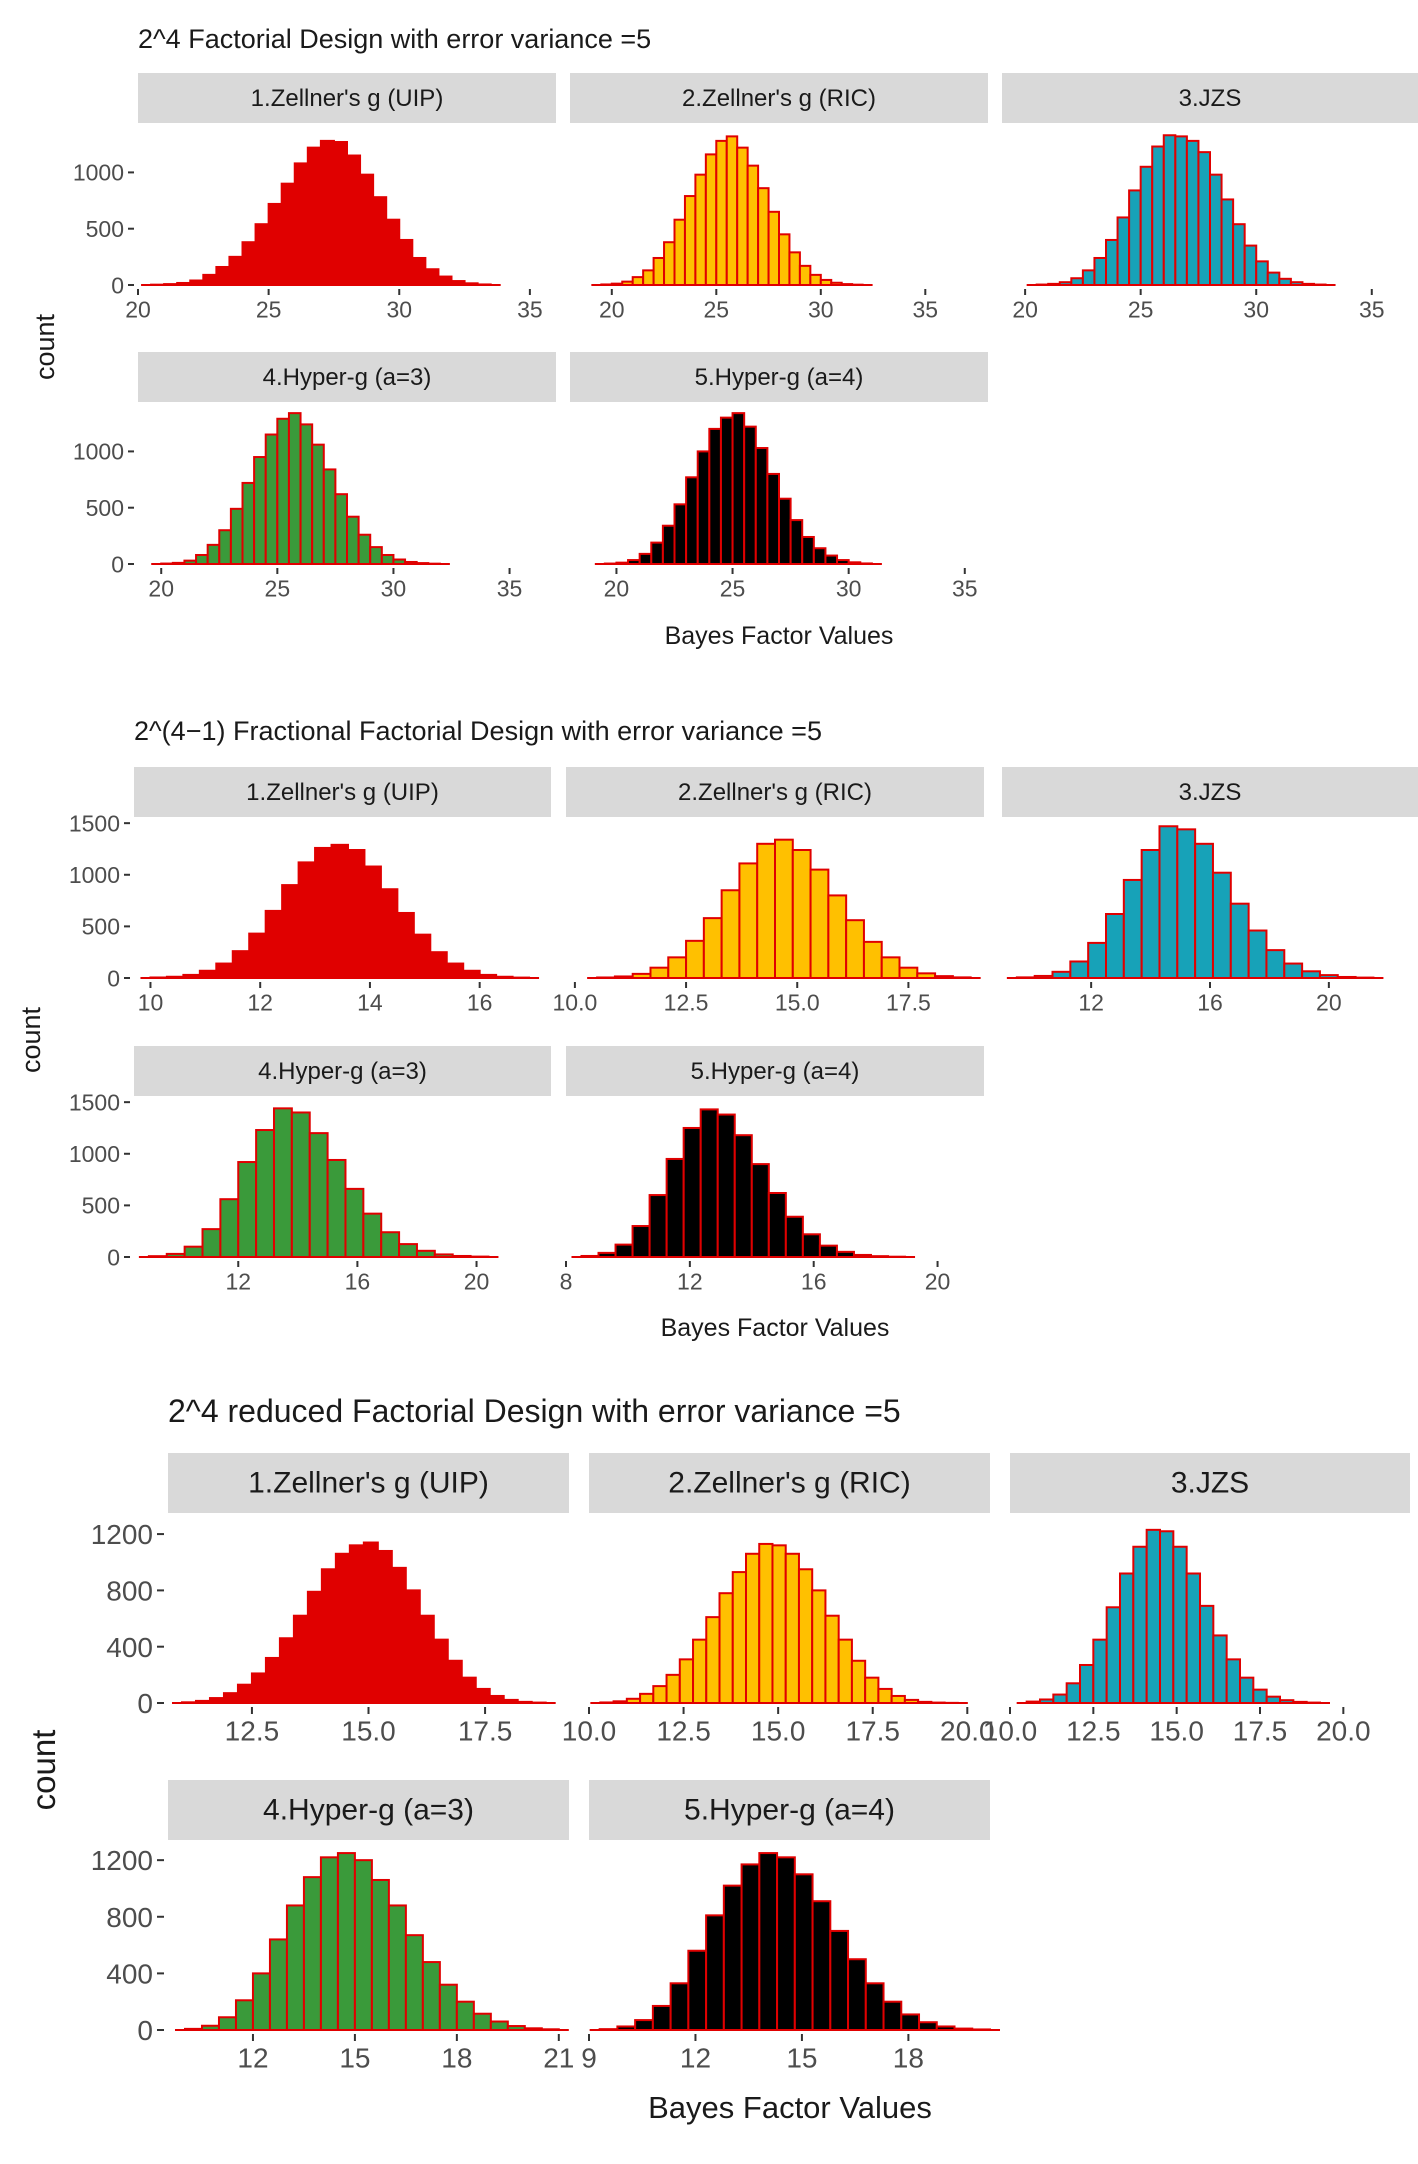 The width and height of the screenshot is (1418, 2164). What do you see at coordinates (1010, 1730) in the screenshot?
I see `x-tick-label: 10.0` at bounding box center [1010, 1730].